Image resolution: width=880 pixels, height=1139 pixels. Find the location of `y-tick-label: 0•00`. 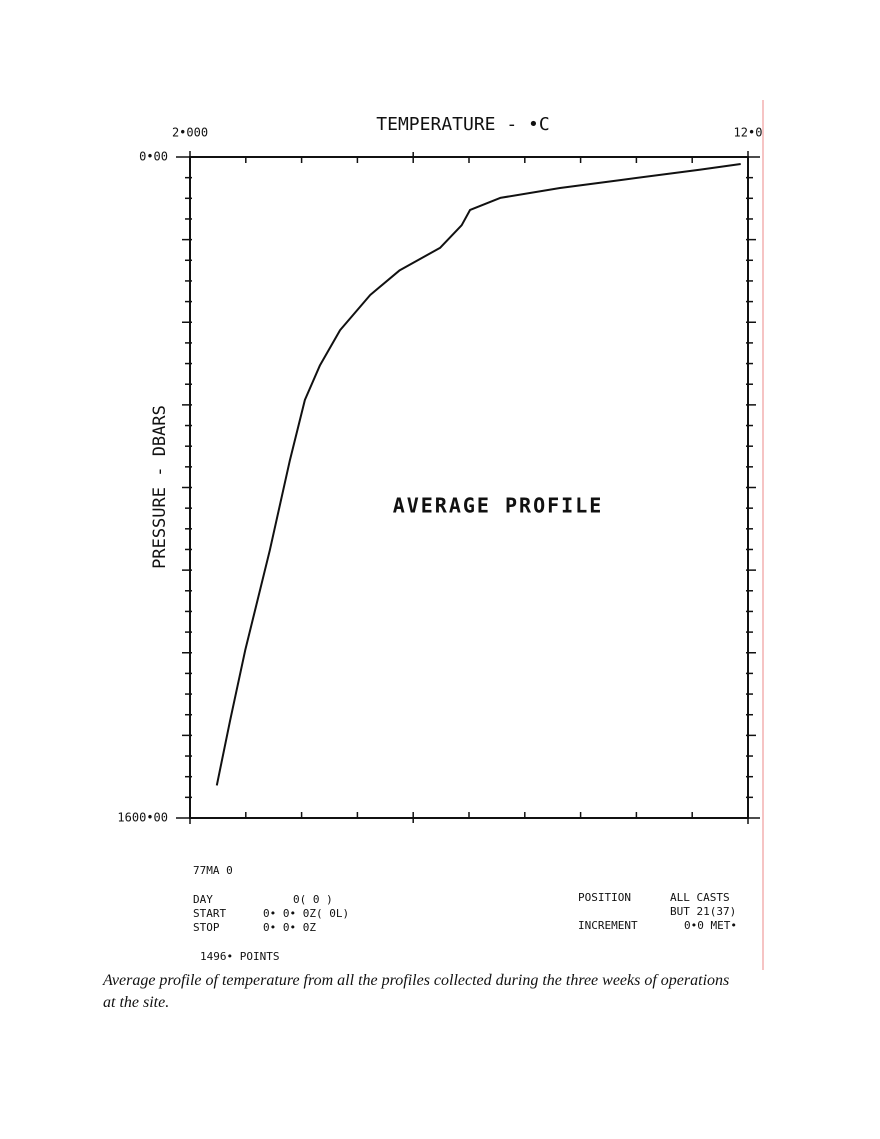

y-tick-label: 0•00 is located at coordinates (153, 157).